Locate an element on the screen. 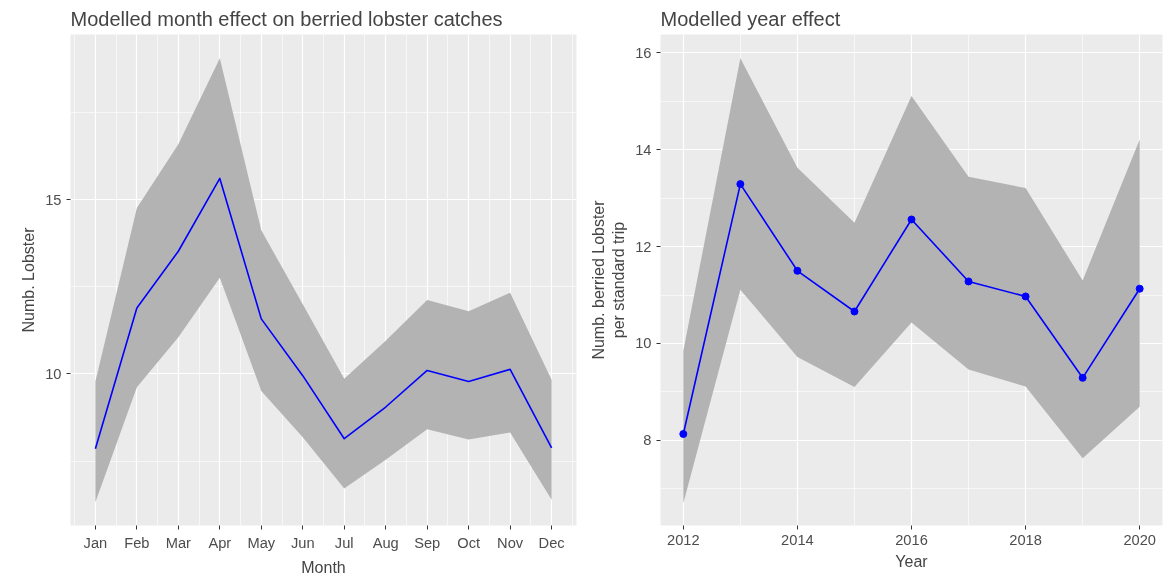 The image size is (1172, 580). x-tick-label: Mar is located at coordinates (178, 542).